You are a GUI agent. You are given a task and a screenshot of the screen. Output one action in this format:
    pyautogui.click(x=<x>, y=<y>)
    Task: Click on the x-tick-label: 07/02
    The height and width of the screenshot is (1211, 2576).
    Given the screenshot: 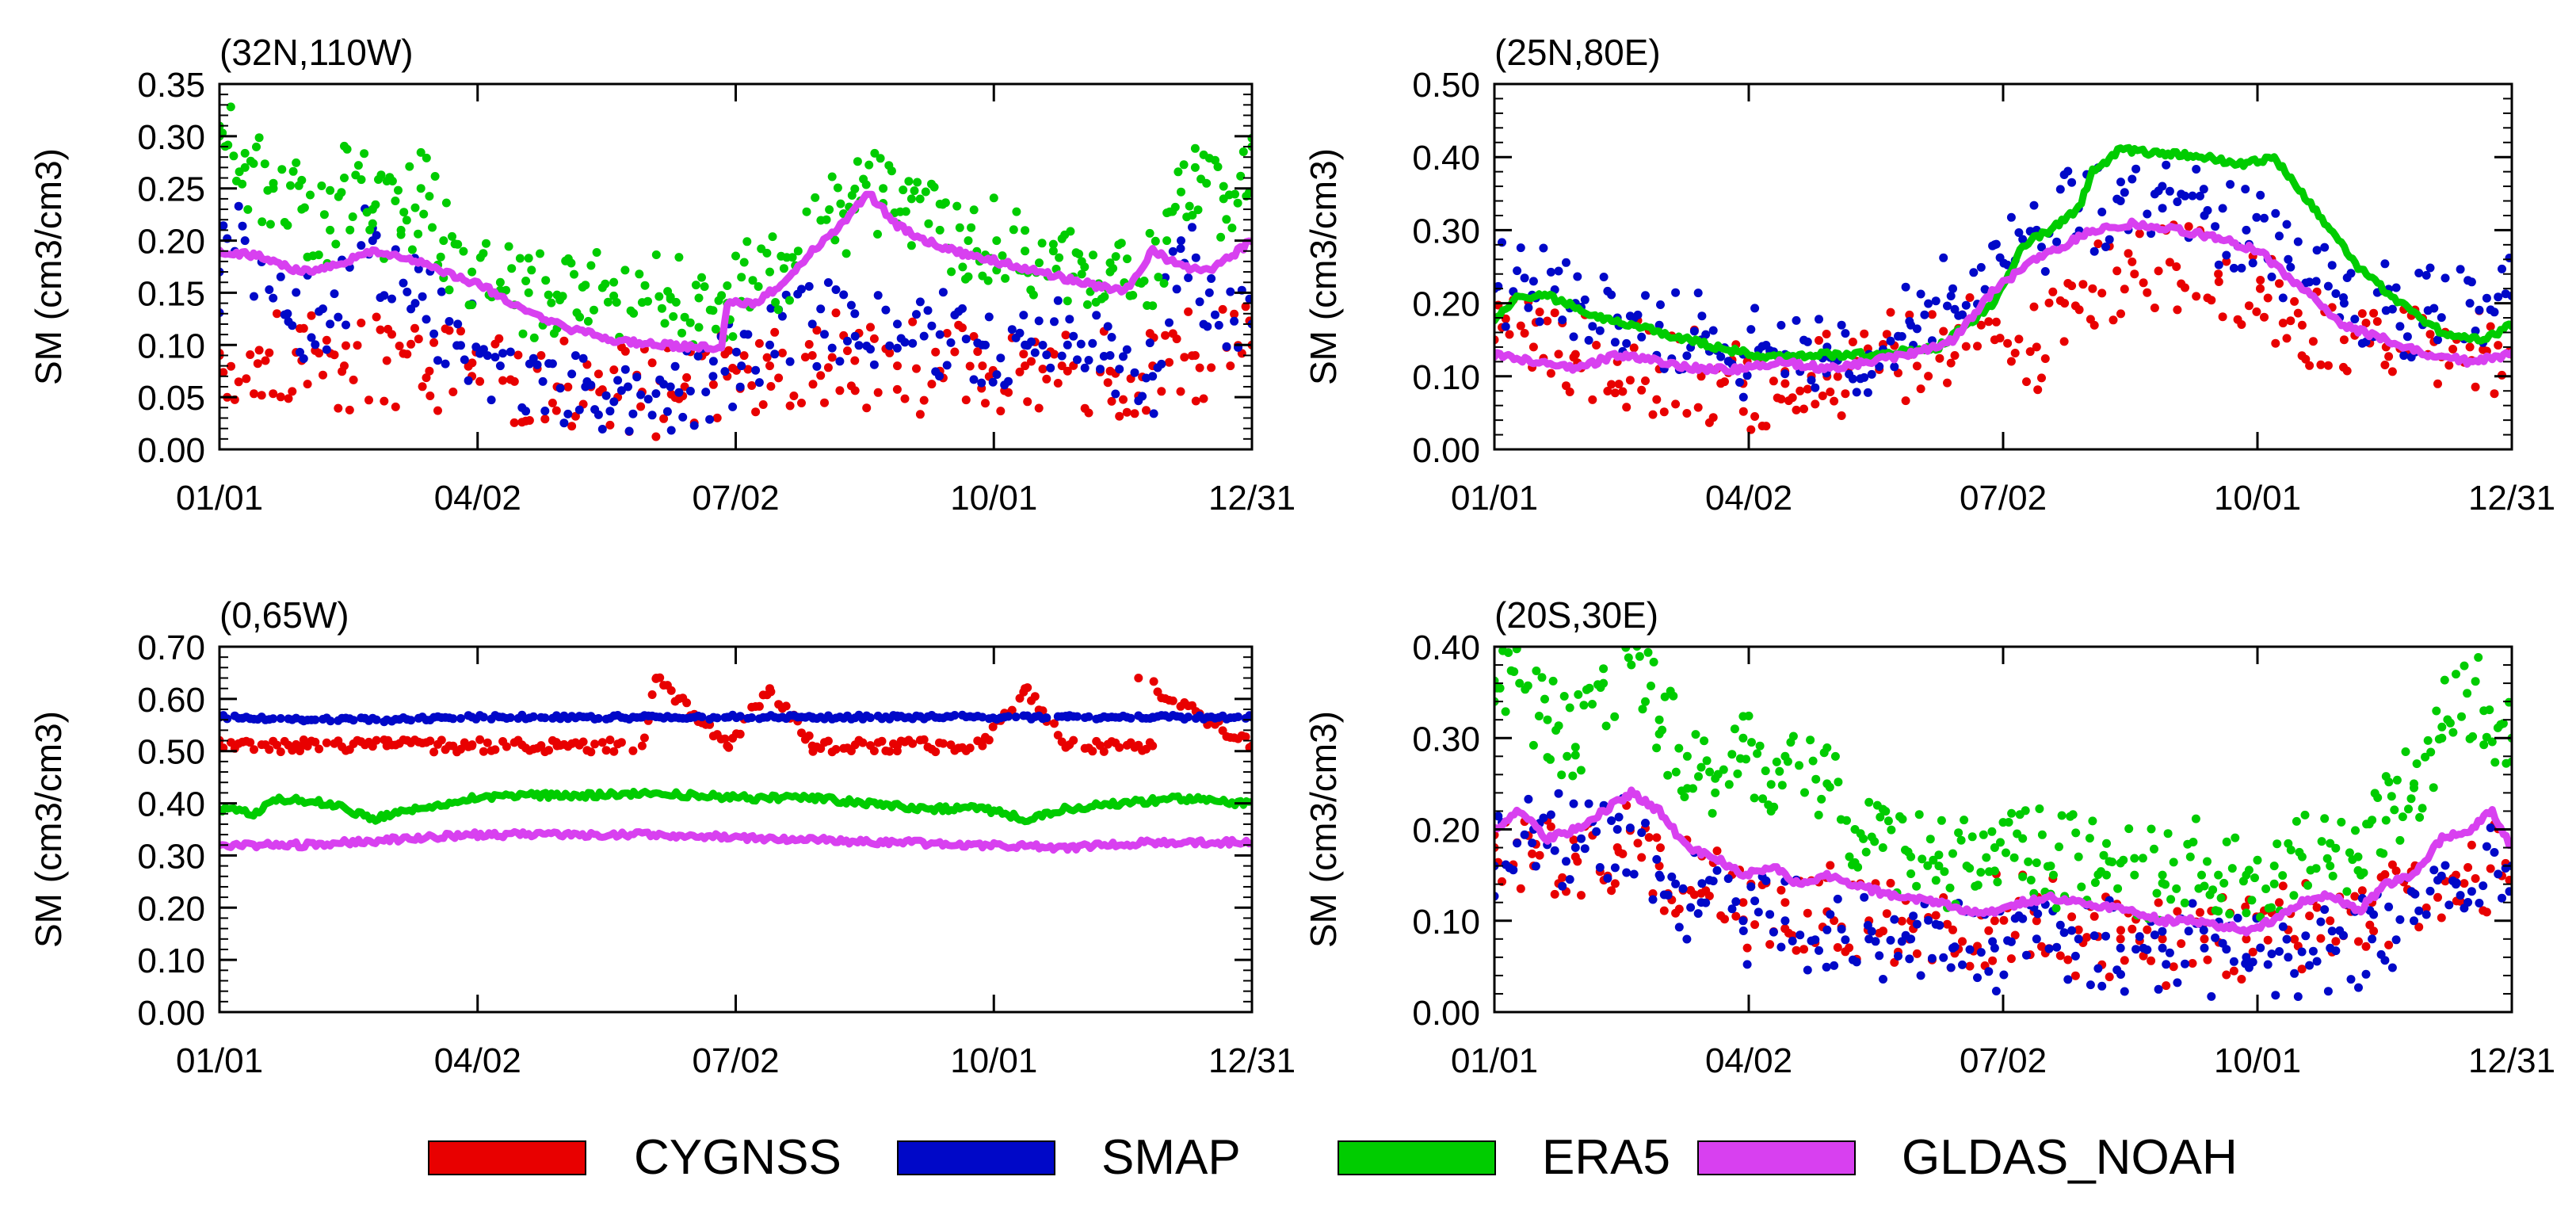 What is the action you would take?
    pyautogui.click(x=2003, y=1060)
    